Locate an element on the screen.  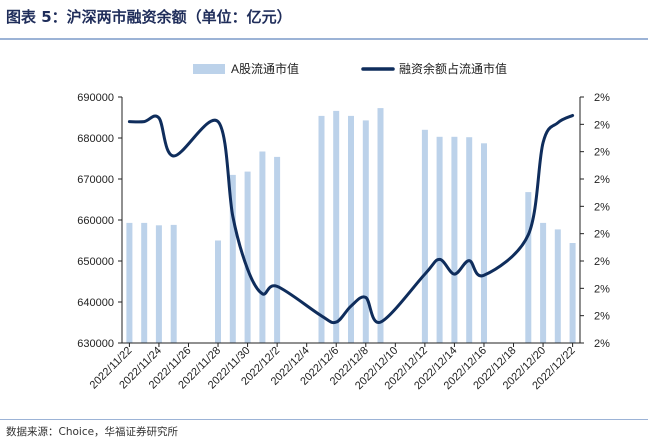
legend-bar-label: A股流通市值 is located at coordinates (265, 68).